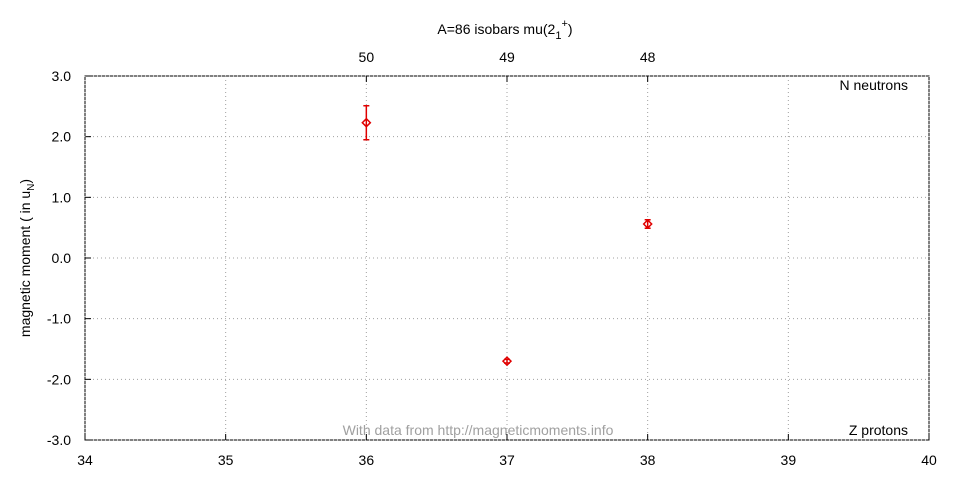 This screenshot has height=480, width=960. Describe the element at coordinates (878, 430) in the screenshot. I see `x-axis-label: Z protons` at that location.